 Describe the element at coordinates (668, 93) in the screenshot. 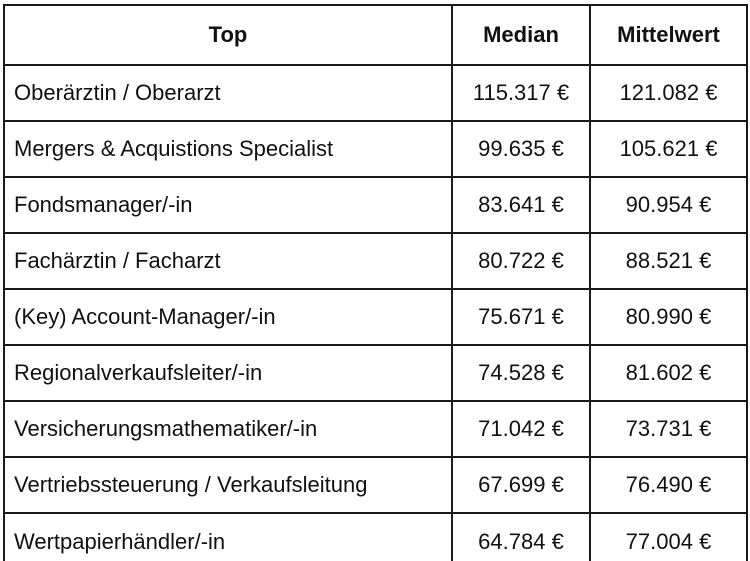

I see `mean-salary: 121.082 €` at that location.